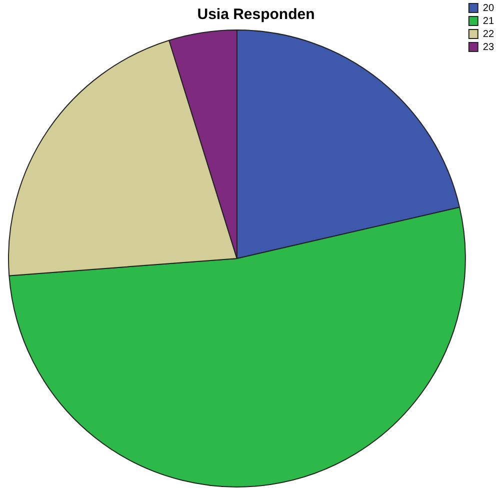 The width and height of the screenshot is (504, 493). What do you see at coordinates (488, 8) in the screenshot?
I see `legend-label: 20` at bounding box center [488, 8].